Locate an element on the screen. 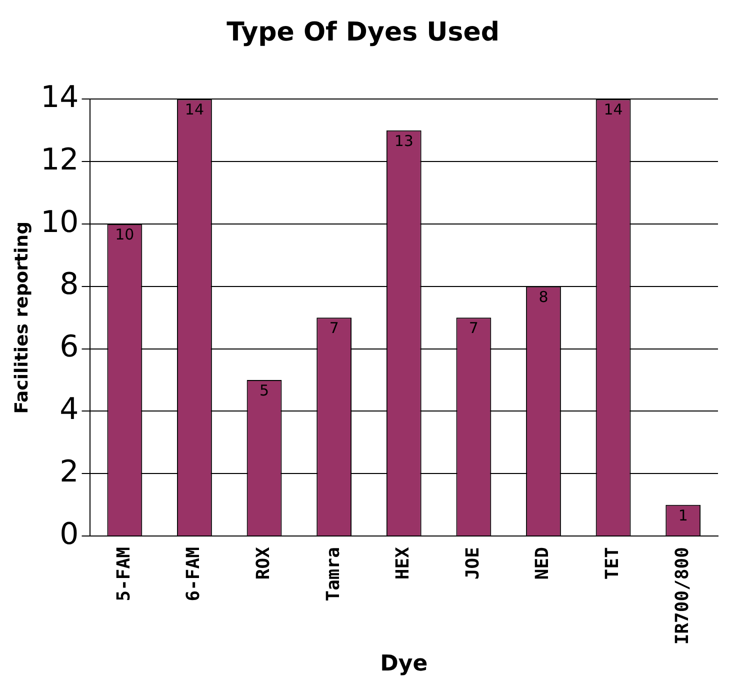 The image size is (748, 692). y-tick-label: 0 is located at coordinates (69, 534).